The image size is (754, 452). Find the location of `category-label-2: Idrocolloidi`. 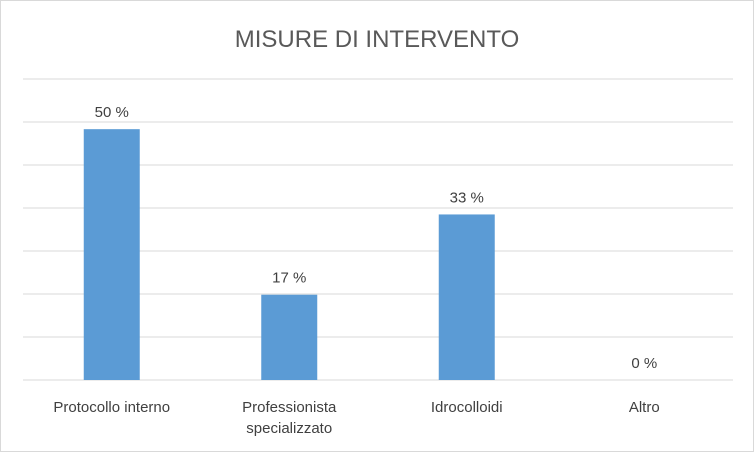

category-label-2: Idrocolloidi is located at coordinates (467, 407).